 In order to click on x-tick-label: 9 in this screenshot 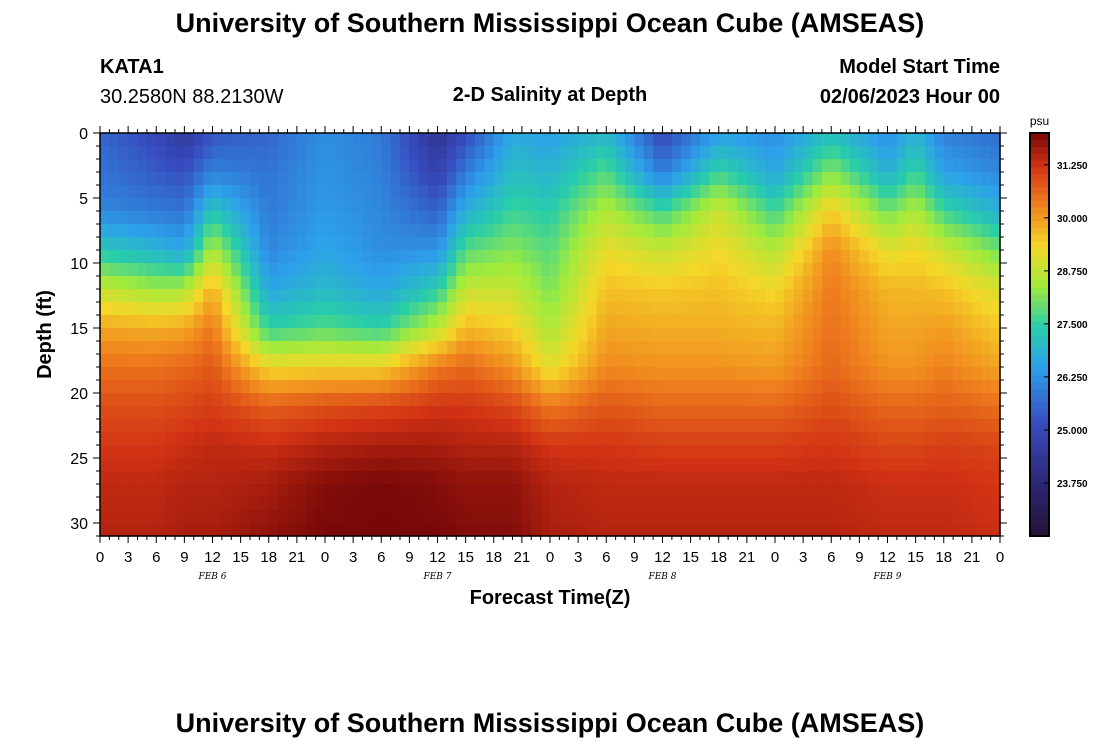, I will do `click(409, 557)`.